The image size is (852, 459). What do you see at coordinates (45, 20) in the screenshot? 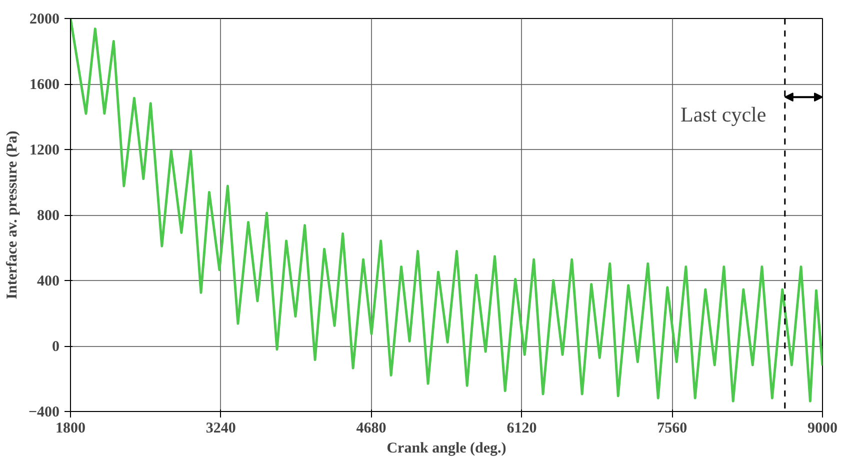
I see `y-tick-label: 2000` at bounding box center [45, 20].